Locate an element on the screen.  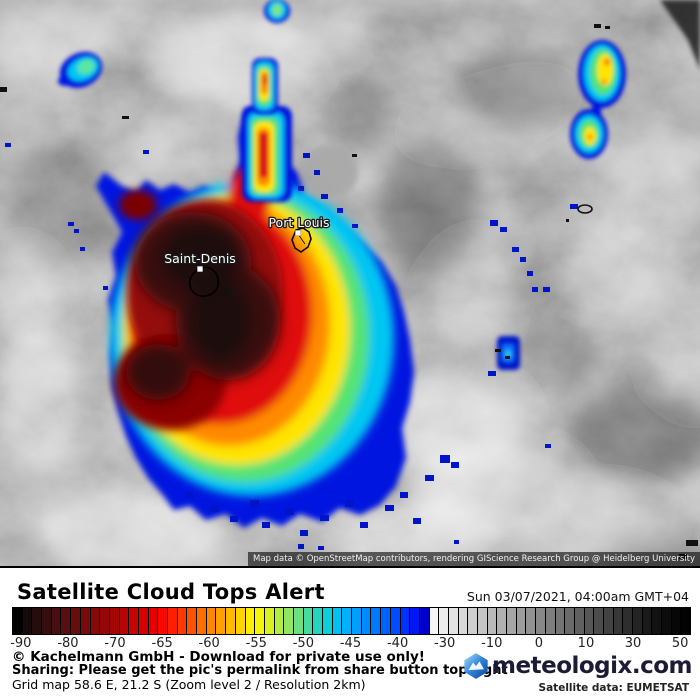
port-louis-marker is located at coordinates (298, 233).